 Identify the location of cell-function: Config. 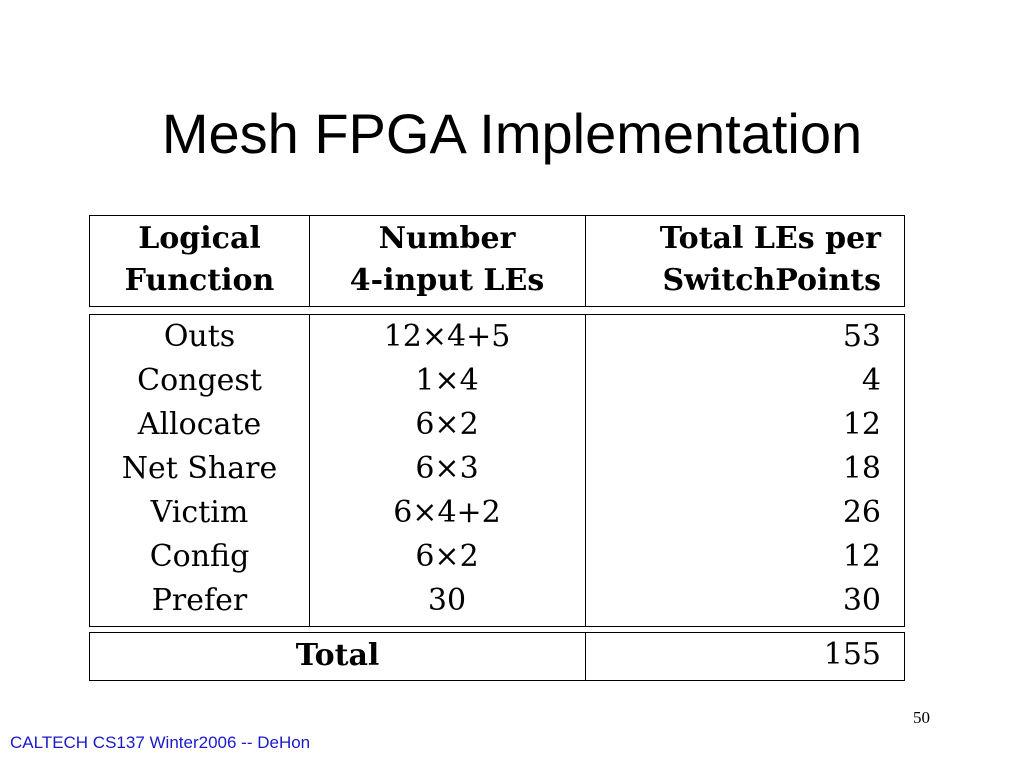
(199, 556).